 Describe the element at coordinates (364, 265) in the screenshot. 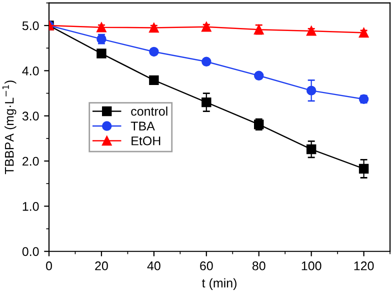

I see `x-tick-label: 120` at that location.